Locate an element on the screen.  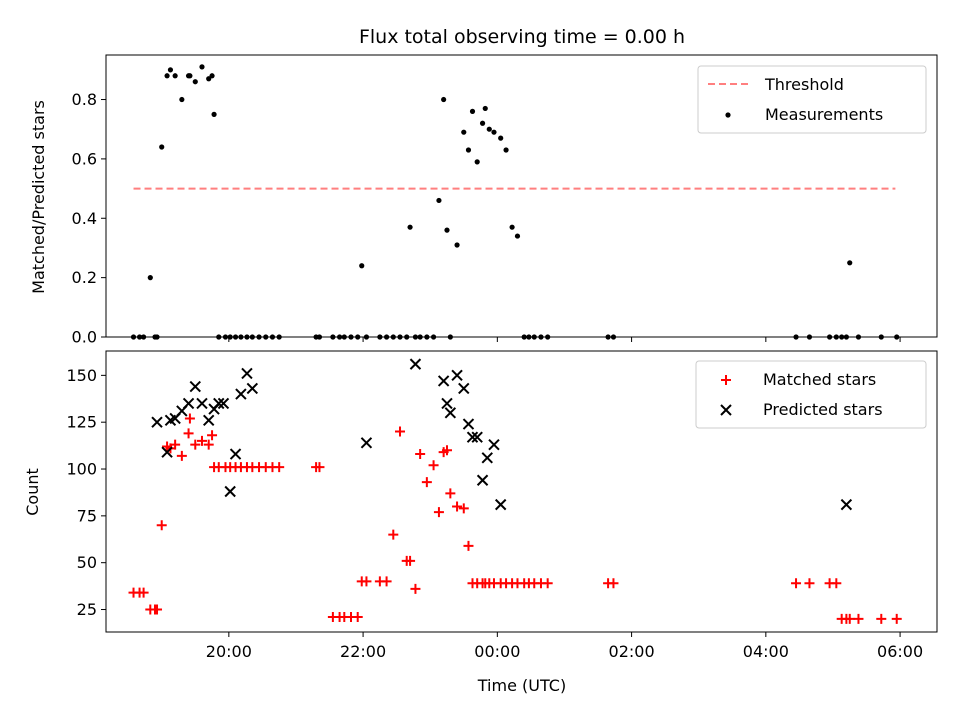
bottom-x-tick-label: 02:00 is located at coordinates (632, 651).